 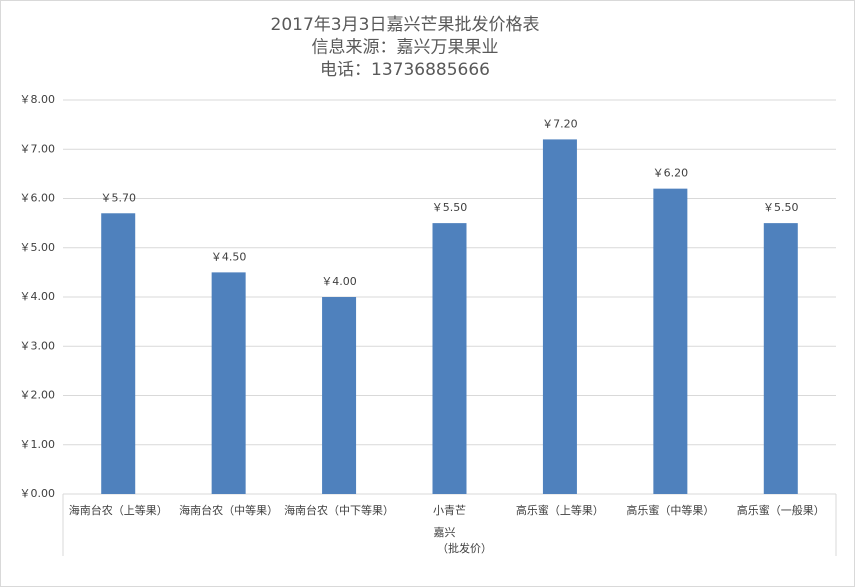 What do you see at coordinates (38, 444) in the screenshot?
I see `y-tick-label: ￥1.00` at bounding box center [38, 444].